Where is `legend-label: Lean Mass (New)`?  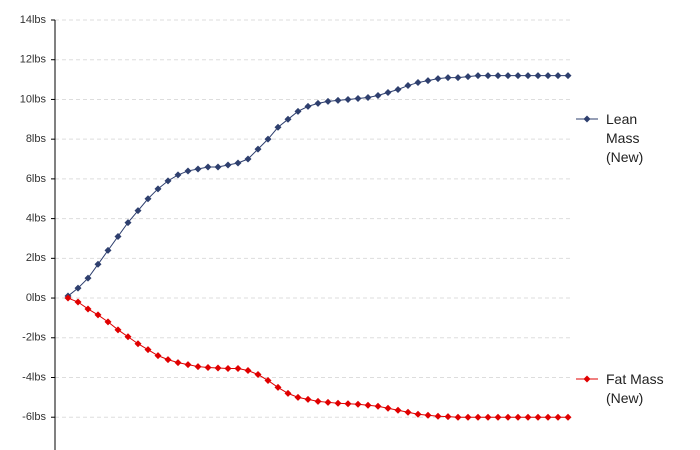
legend-label: Lean Mass (New) is located at coordinates (625, 138).